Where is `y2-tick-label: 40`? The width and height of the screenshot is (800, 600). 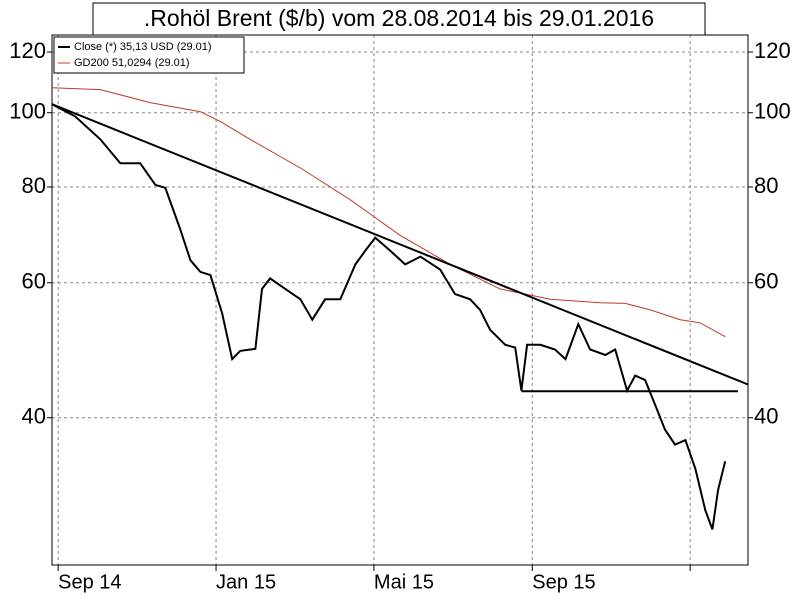
y2-tick-label: 40 is located at coordinates (766, 416).